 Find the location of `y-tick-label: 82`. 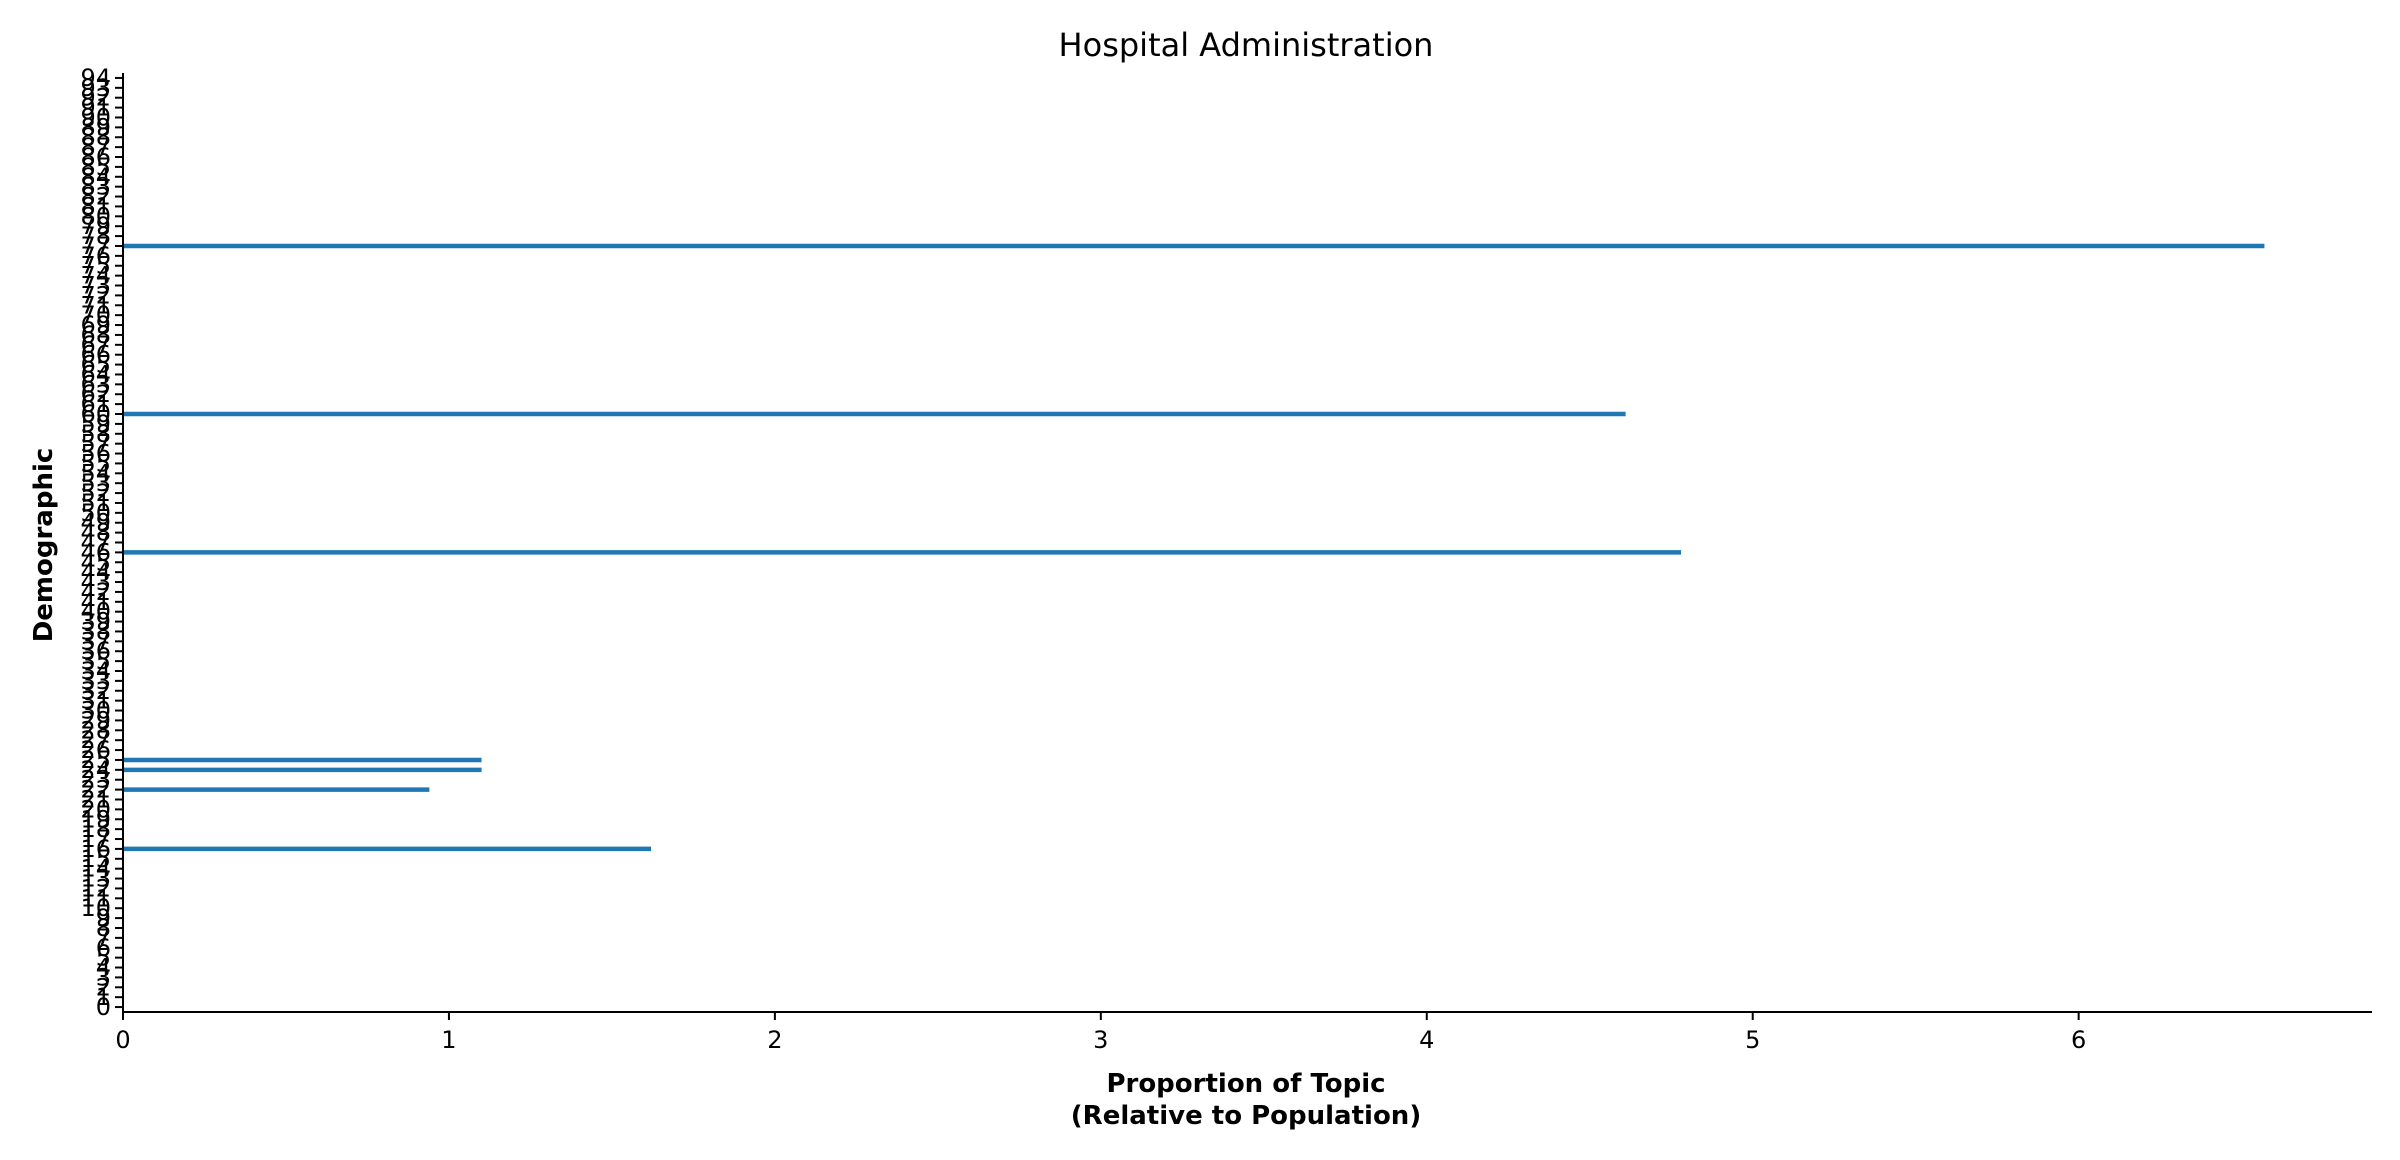

y-tick-label: 82 is located at coordinates (95, 197).